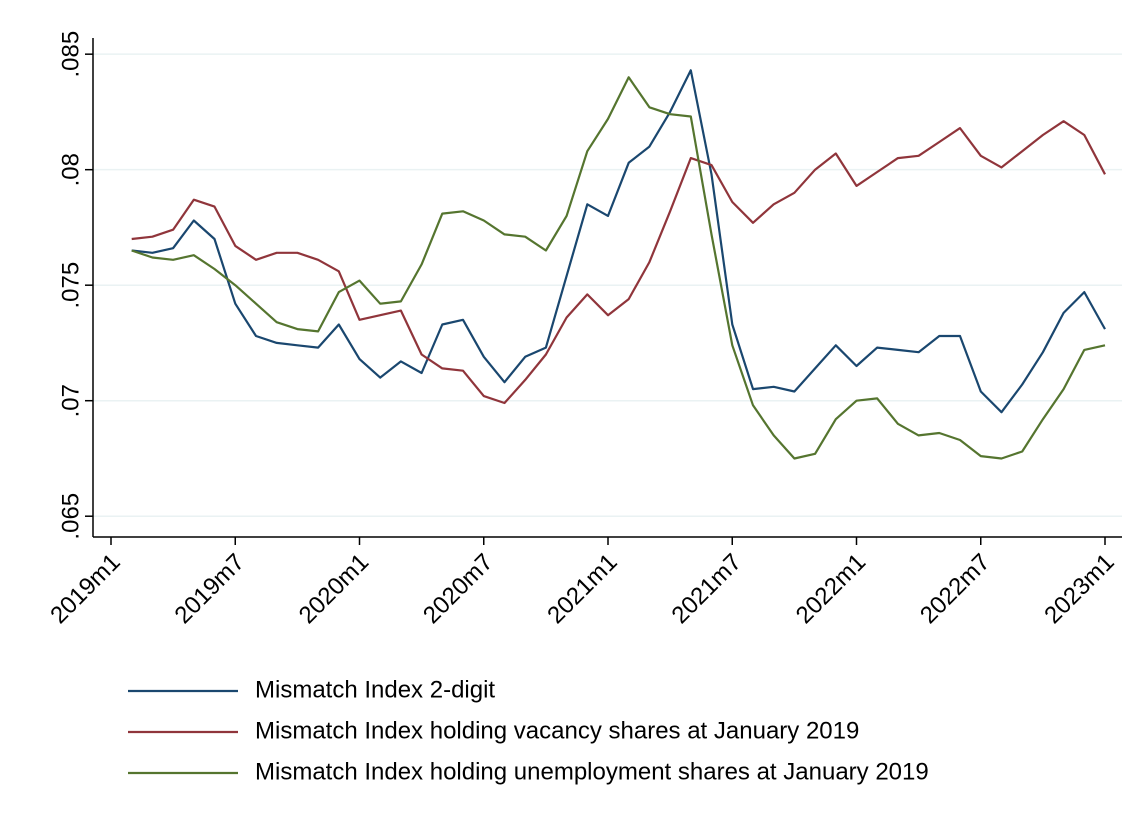 This screenshot has width=1145, height=832. Describe the element at coordinates (210, 589) in the screenshot. I see `x-tick-label: 2019m7` at that location.